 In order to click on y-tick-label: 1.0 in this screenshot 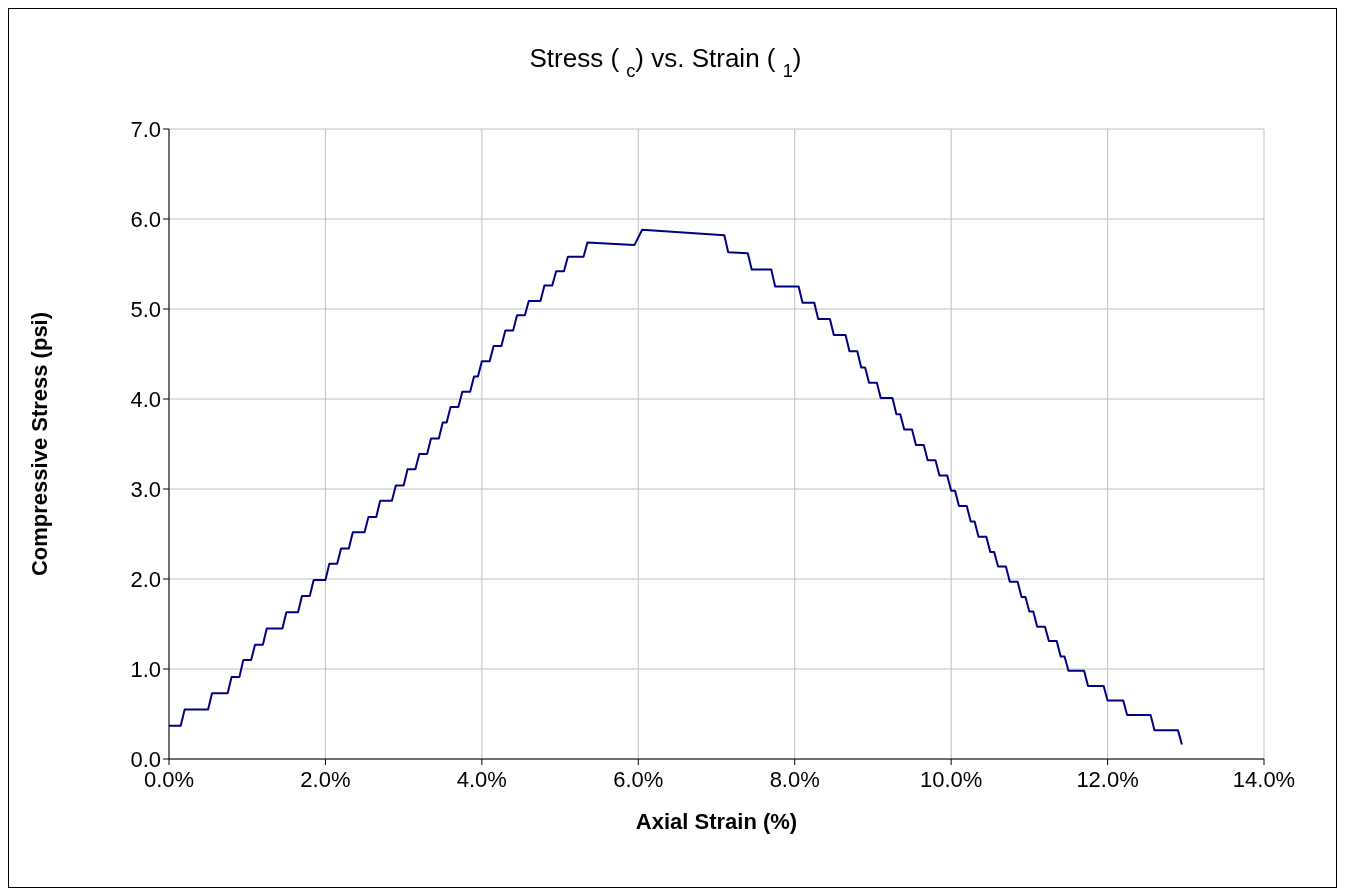, I will do `click(145, 669)`.